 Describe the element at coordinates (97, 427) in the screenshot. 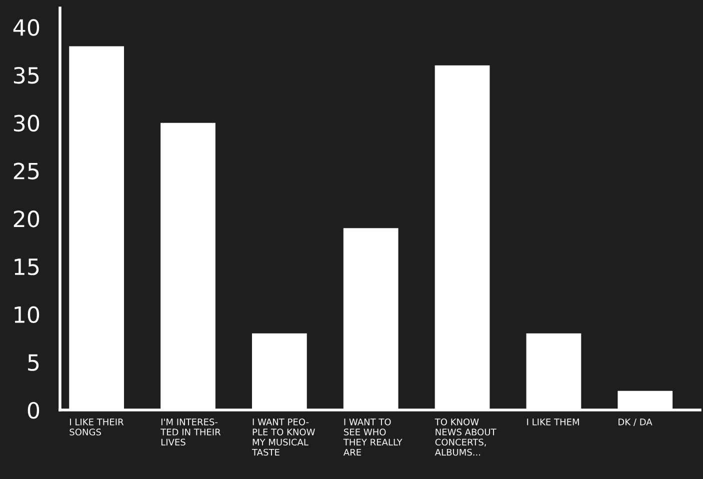

I see `x-tick-label: I LIKE THEIR SONGS` at that location.